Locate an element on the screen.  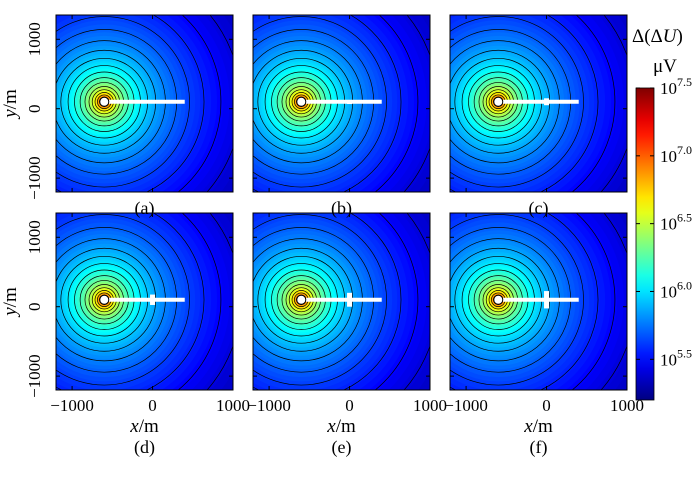
colorbar-tick-label: 106.5 is located at coordinates (676, 222).